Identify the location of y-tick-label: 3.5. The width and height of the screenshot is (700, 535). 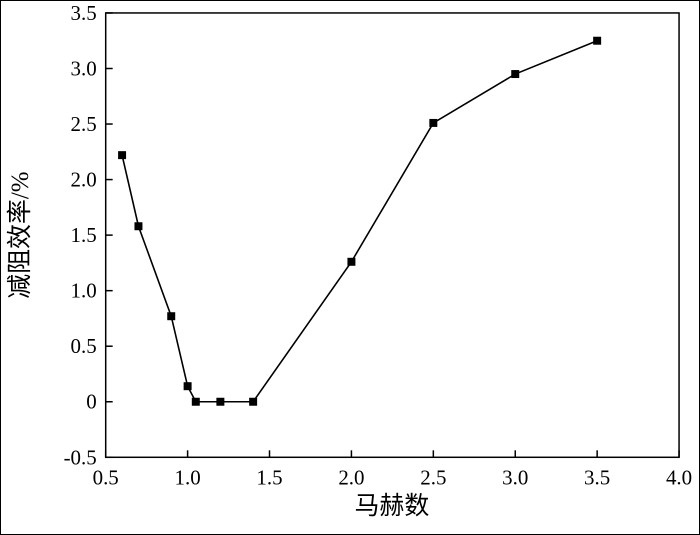
(84, 13).